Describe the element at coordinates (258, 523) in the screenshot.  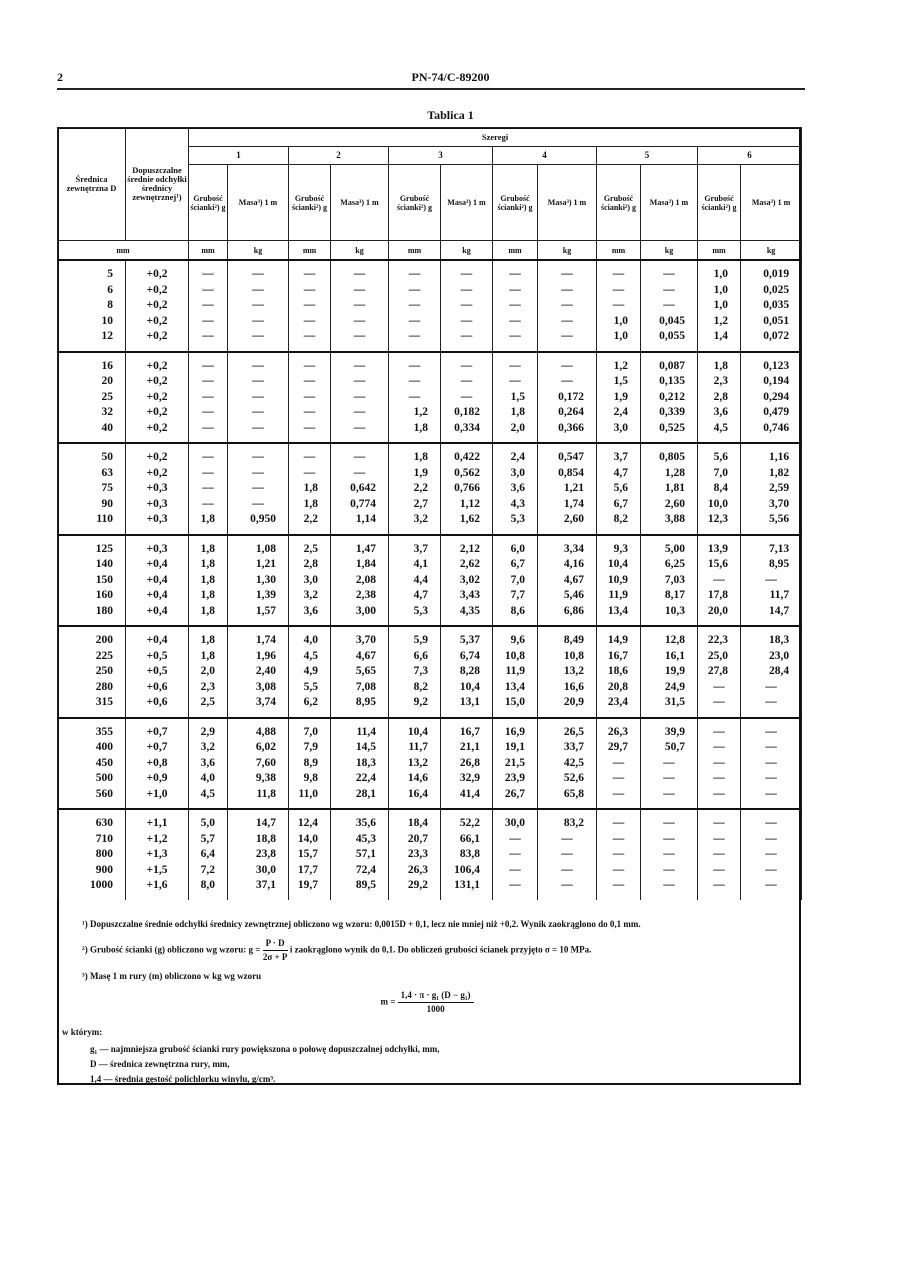
I see `mass-cell: 0,950` at that location.